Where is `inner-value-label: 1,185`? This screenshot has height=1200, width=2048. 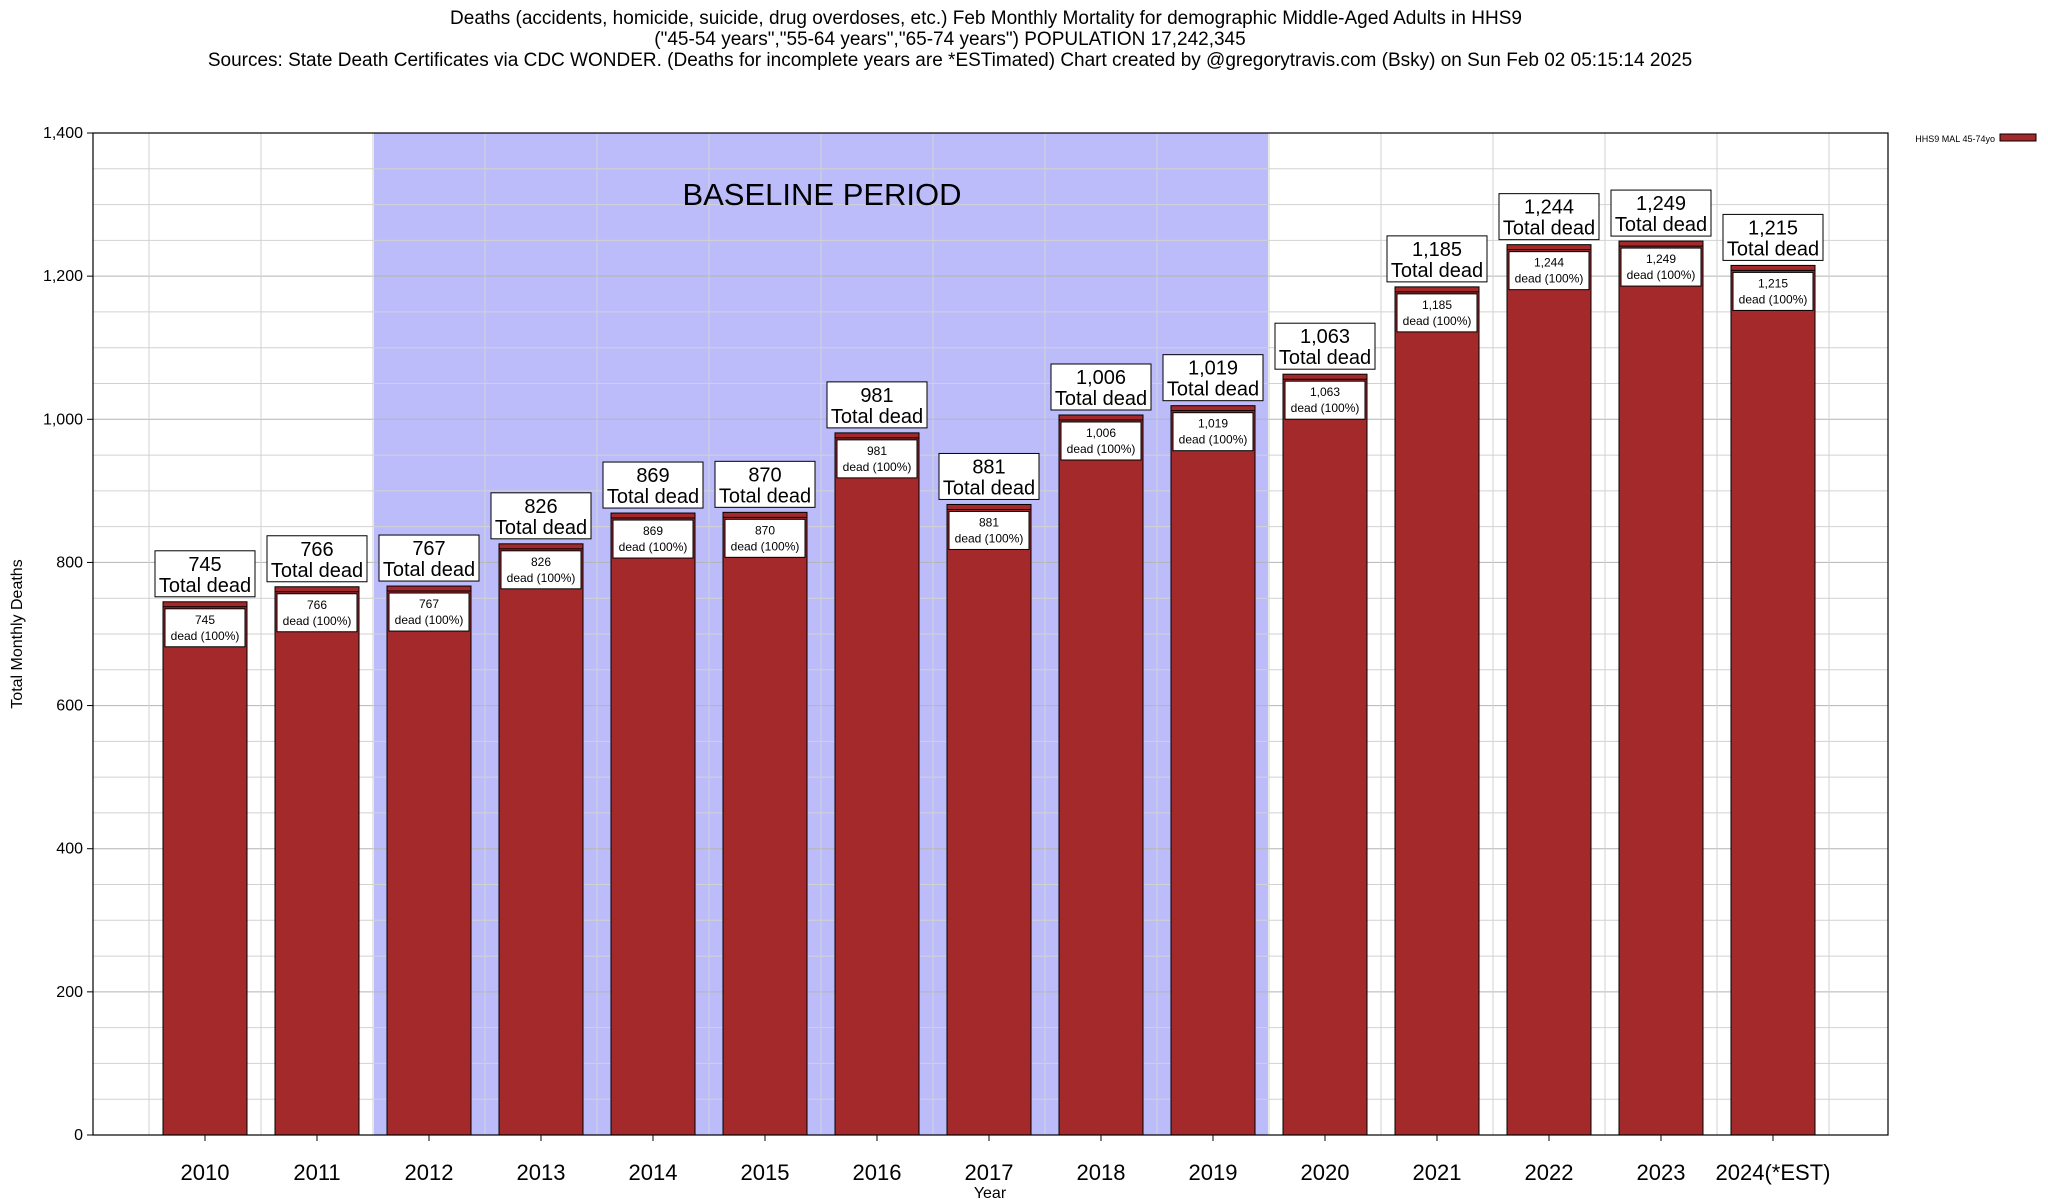
inner-value-label: 1,185 is located at coordinates (1437, 305).